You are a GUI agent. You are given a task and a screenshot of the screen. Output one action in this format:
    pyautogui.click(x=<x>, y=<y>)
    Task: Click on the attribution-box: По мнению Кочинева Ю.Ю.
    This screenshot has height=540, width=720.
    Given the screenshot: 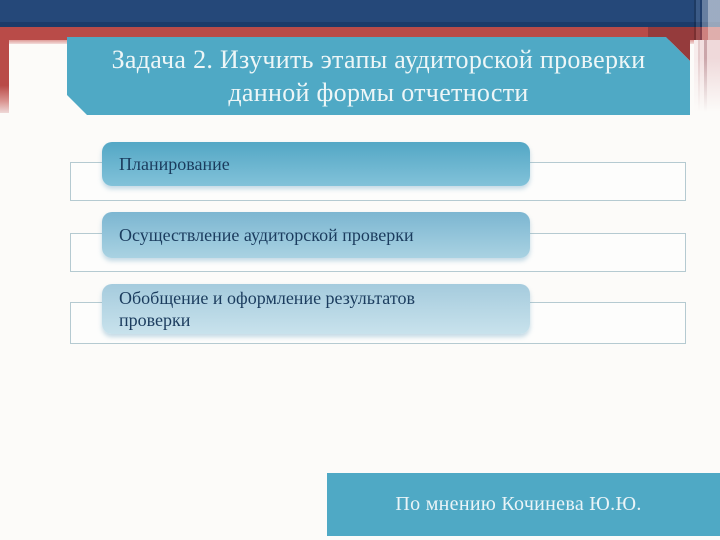 What is the action you would take?
    pyautogui.click(x=523, y=504)
    